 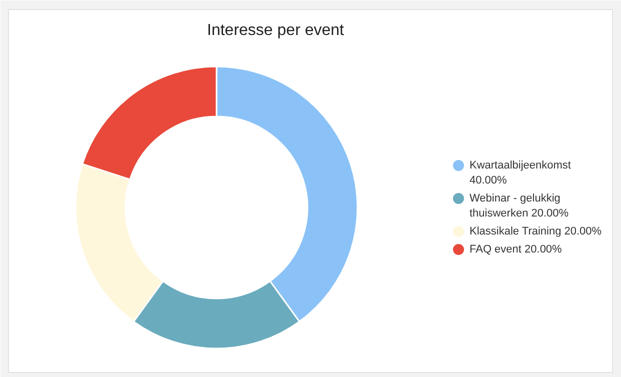 I want to click on legend-label: Kwartaalbijeenkomst 40.00%, so click(x=520, y=173).